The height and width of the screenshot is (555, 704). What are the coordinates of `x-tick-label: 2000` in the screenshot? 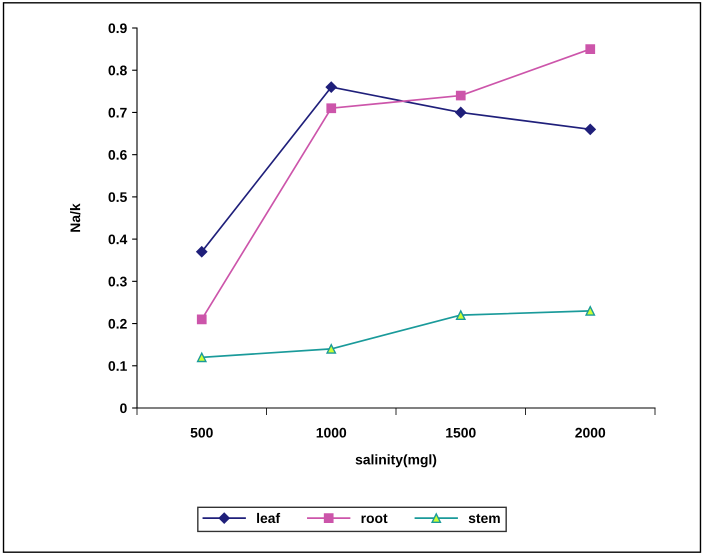 It's located at (590, 433).